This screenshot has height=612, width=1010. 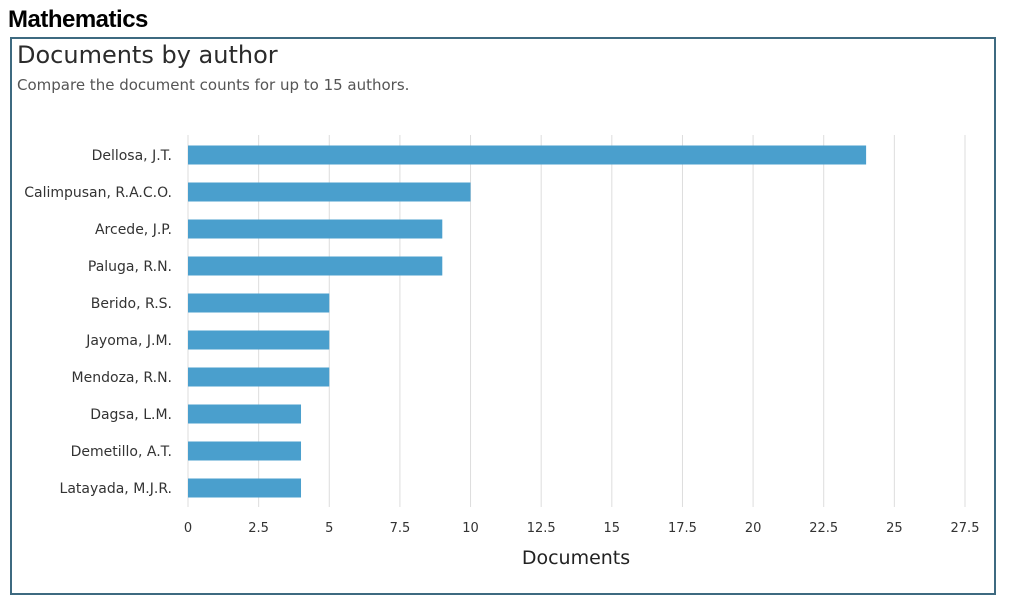 What do you see at coordinates (122, 378) in the screenshot?
I see `category-label: Mendoza, R.N.` at bounding box center [122, 378].